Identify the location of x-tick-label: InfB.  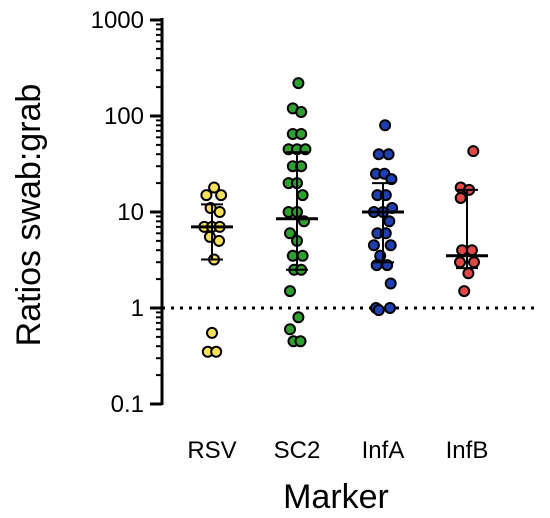
(467, 450).